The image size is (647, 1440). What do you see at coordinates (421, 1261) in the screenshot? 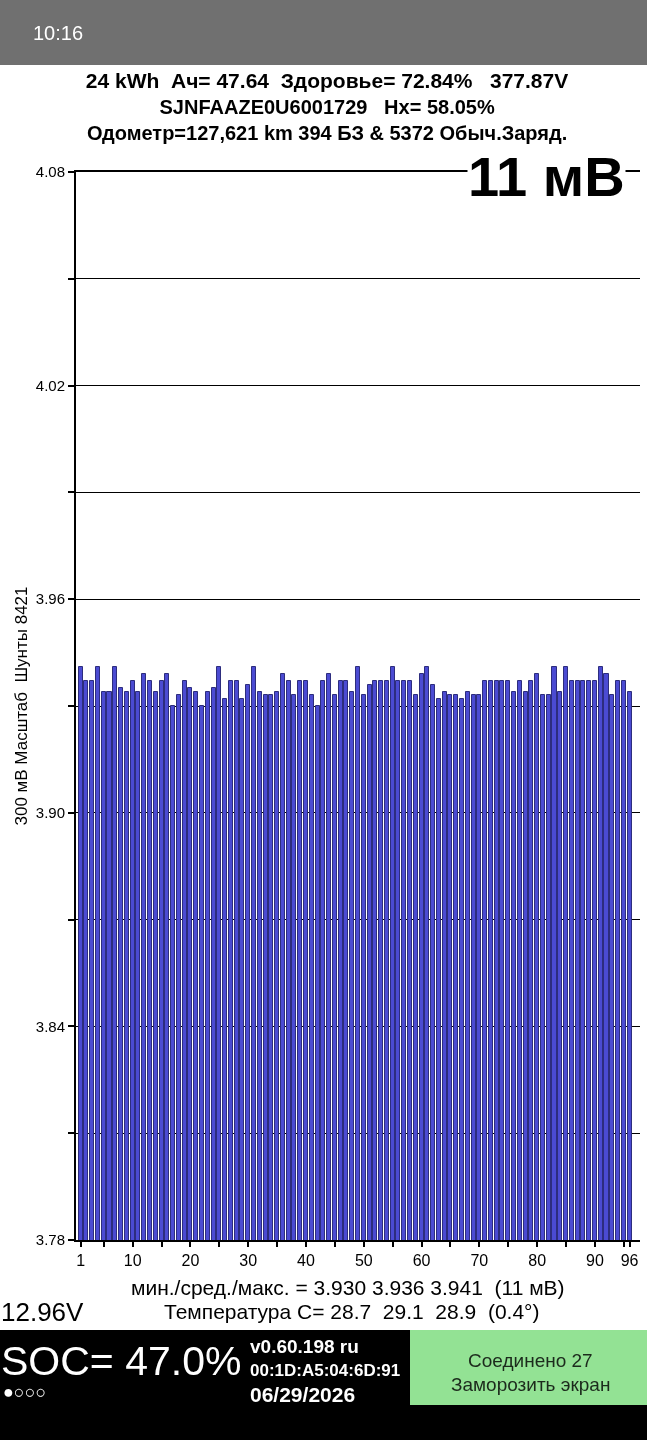
I see `x-tick-label: 60` at bounding box center [421, 1261].